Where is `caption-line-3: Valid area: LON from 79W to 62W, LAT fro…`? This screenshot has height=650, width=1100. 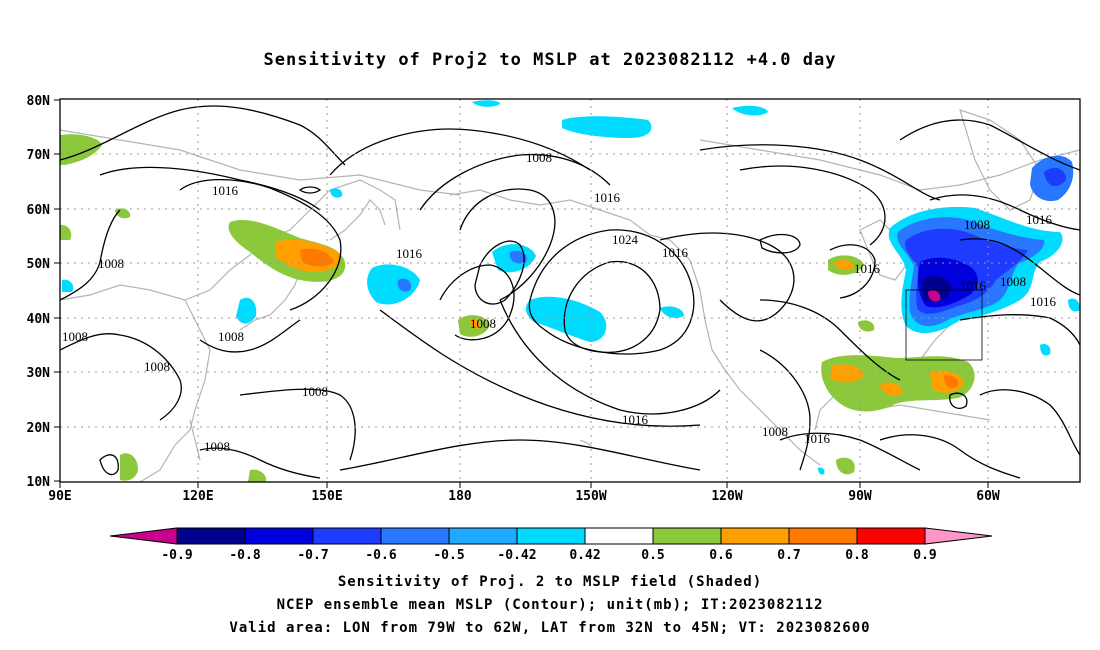 caption-line-3: Valid area: LON from 79W to 62W, LAT fro… is located at coordinates (550, 628).